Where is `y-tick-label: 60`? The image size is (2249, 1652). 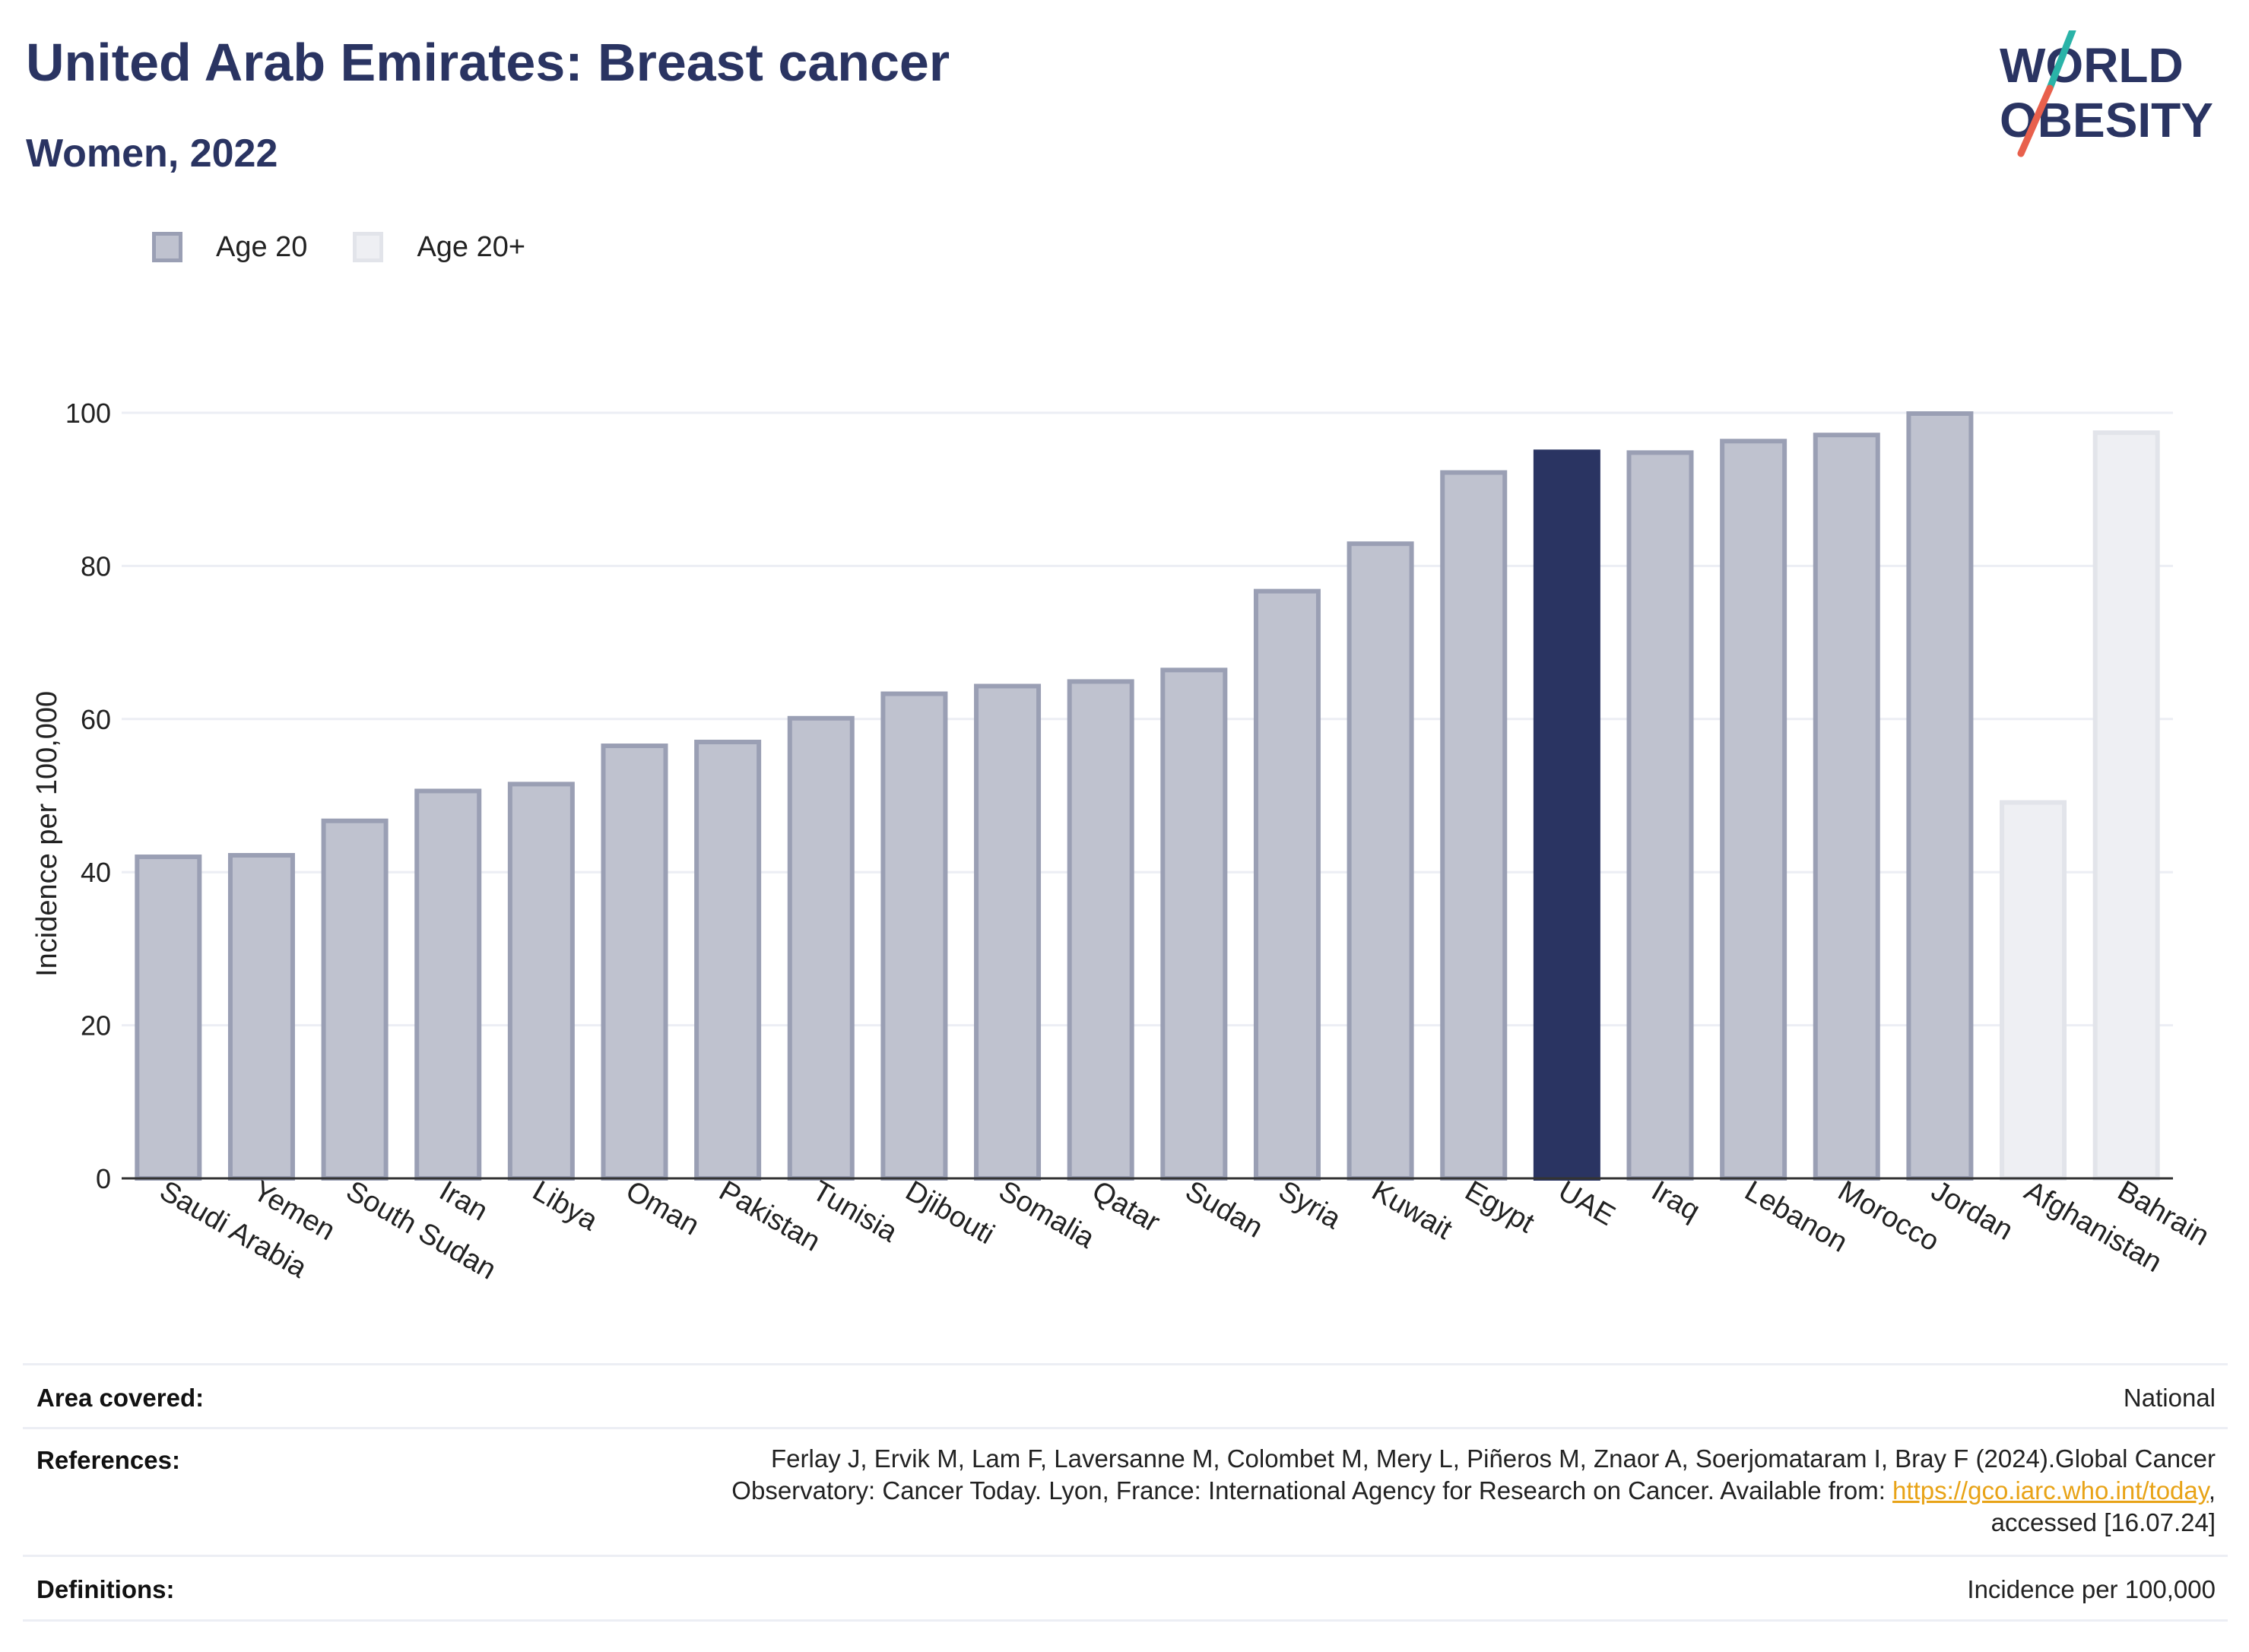 y-tick-label: 60 is located at coordinates (96, 719).